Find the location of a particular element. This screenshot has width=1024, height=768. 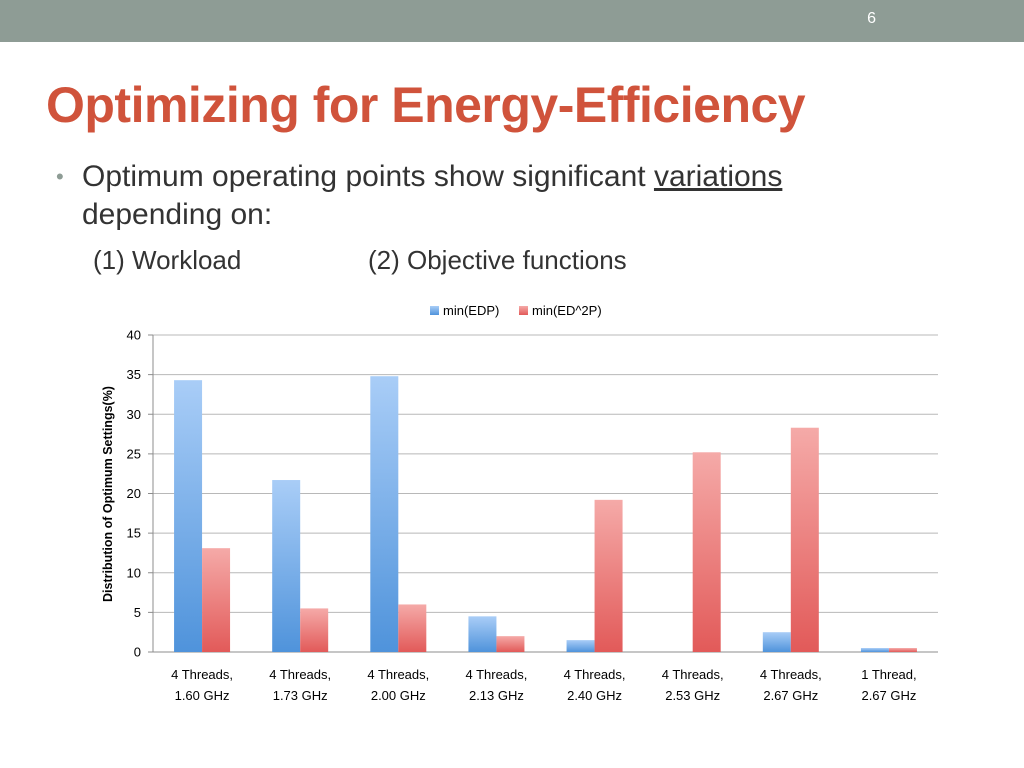

chart-legend: min(EDP) min(ED^2P) is located at coordinates (516, 310).